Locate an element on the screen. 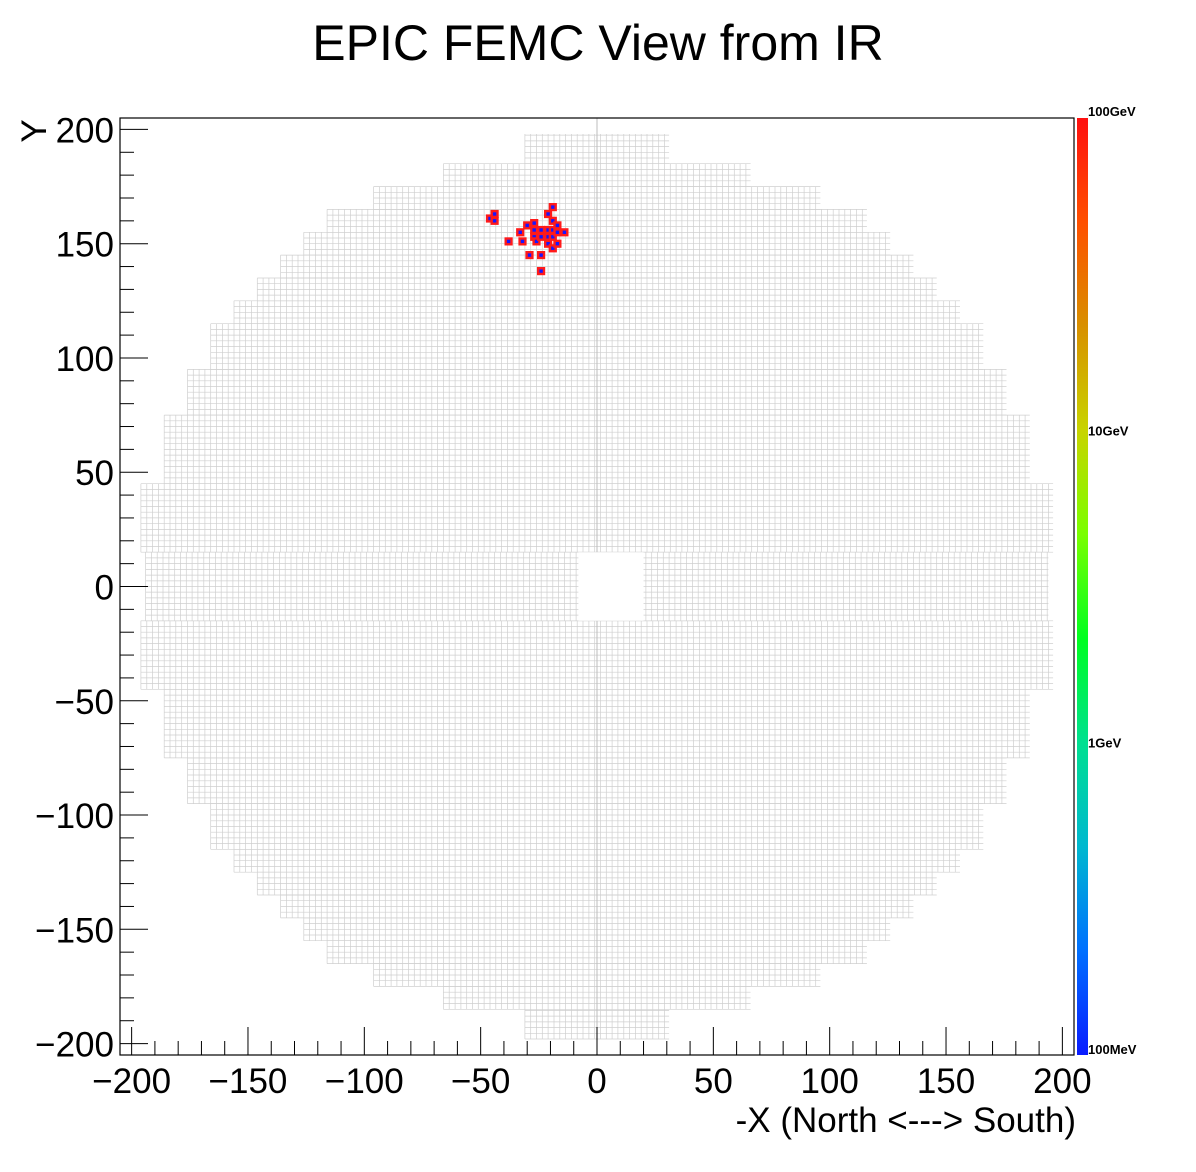  colorbar-tick-label: 100GeV is located at coordinates (1112, 111).